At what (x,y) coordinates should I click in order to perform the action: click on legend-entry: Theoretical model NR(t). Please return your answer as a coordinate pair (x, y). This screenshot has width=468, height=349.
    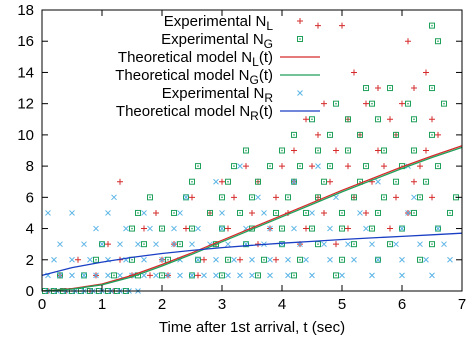
    Looking at the image, I should click on (218, 113).